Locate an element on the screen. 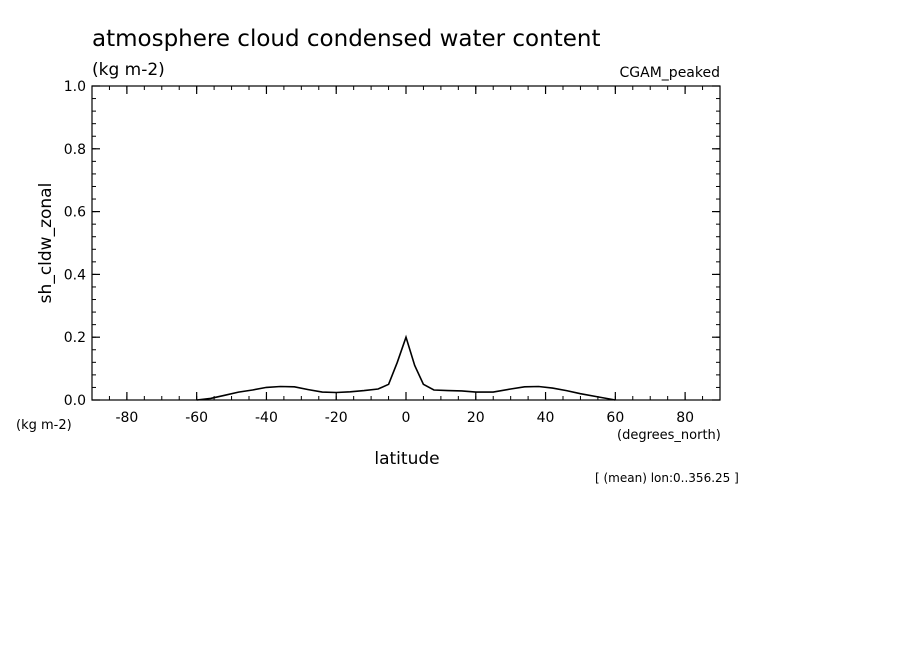  x-tick-label: -80 is located at coordinates (126, 418).